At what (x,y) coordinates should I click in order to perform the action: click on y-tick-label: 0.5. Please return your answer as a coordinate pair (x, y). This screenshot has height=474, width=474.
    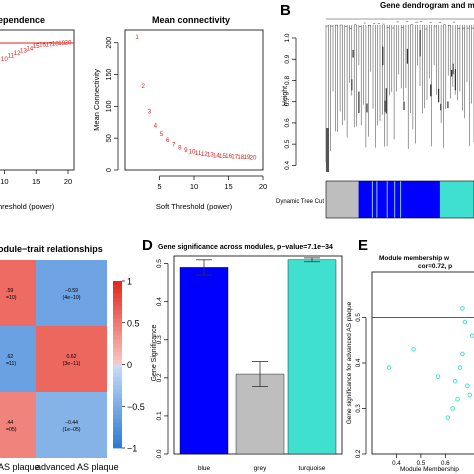
    Looking at the image, I should click on (287, 143).